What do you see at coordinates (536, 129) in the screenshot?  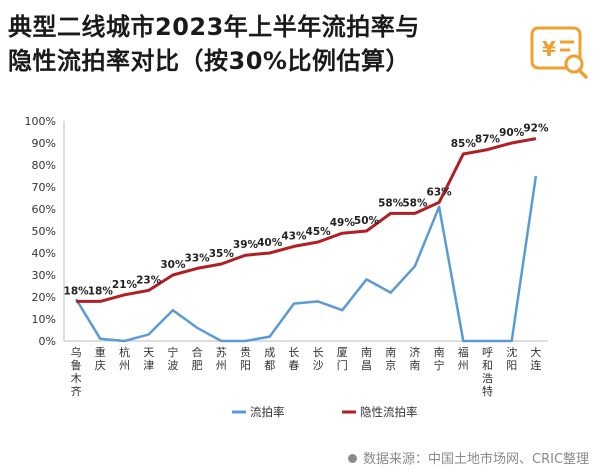 I see `data-label: 92%` at bounding box center [536, 129].